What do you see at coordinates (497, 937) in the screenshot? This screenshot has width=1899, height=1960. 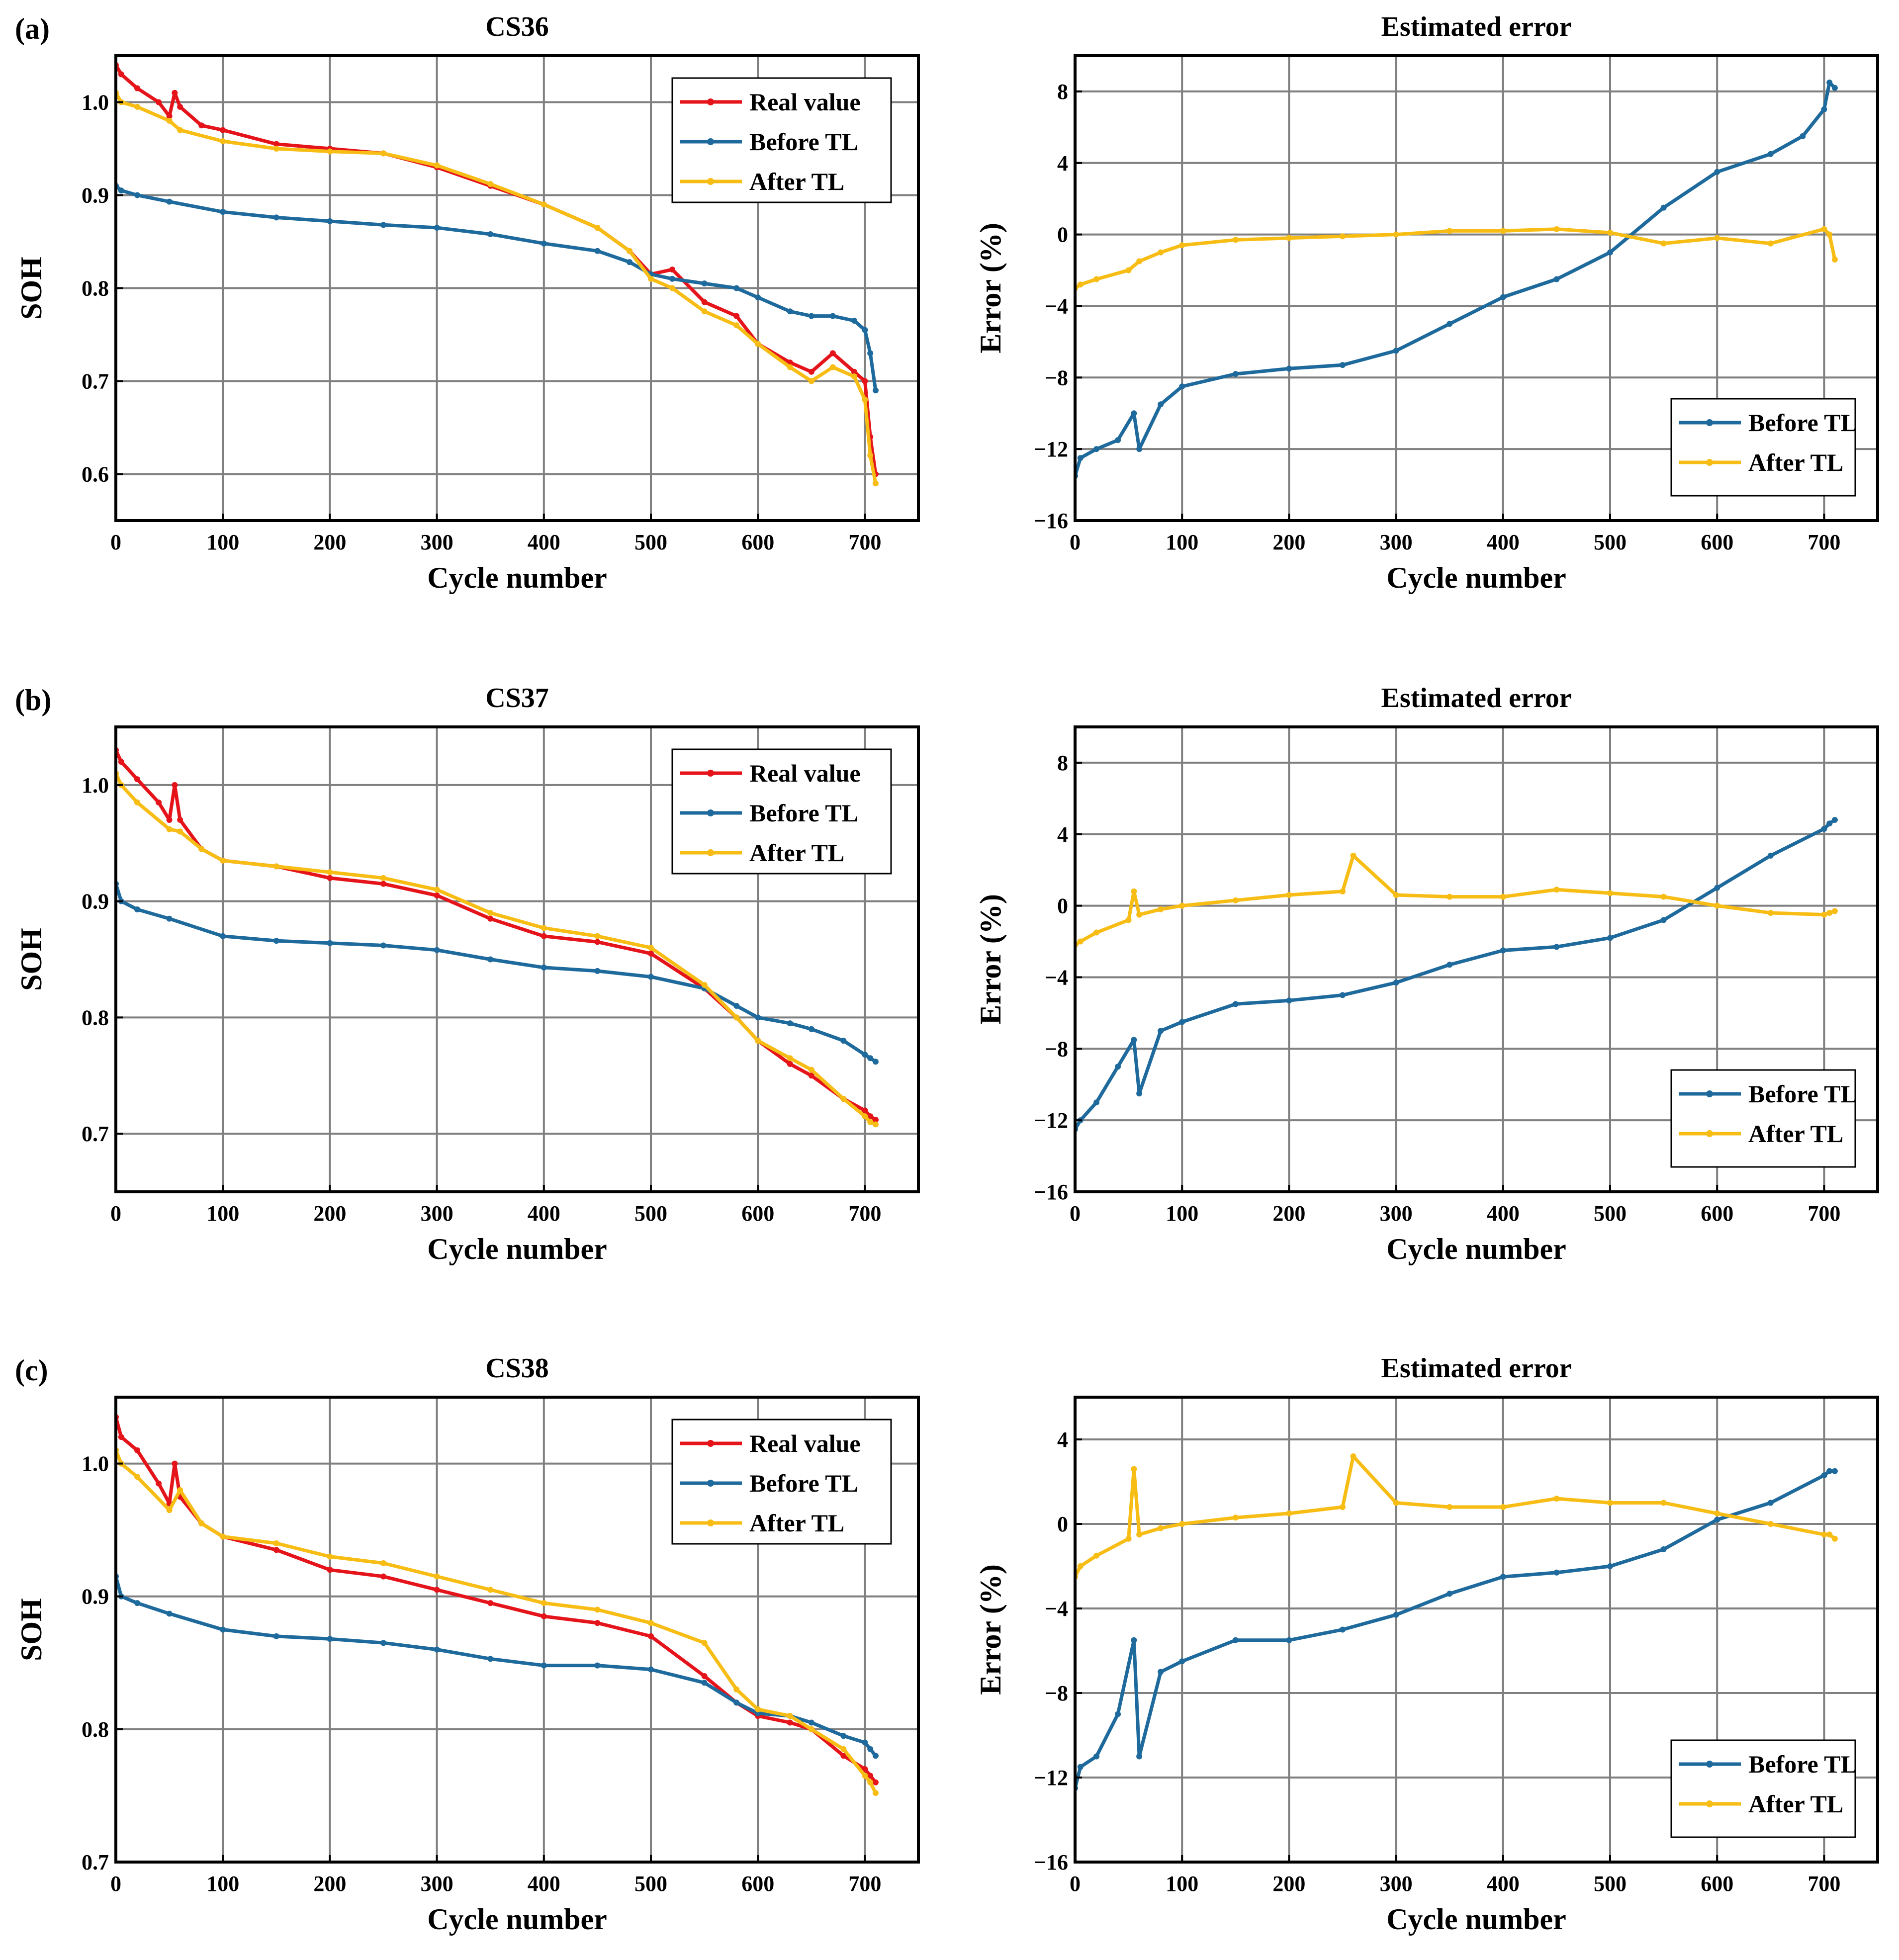 I see `series-group` at bounding box center [497, 937].